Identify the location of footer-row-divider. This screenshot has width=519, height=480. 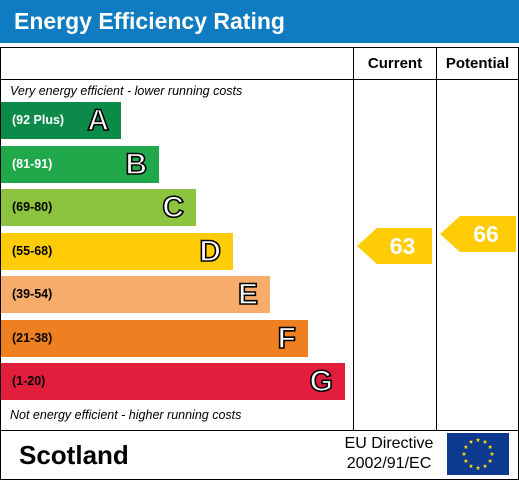
(259, 430).